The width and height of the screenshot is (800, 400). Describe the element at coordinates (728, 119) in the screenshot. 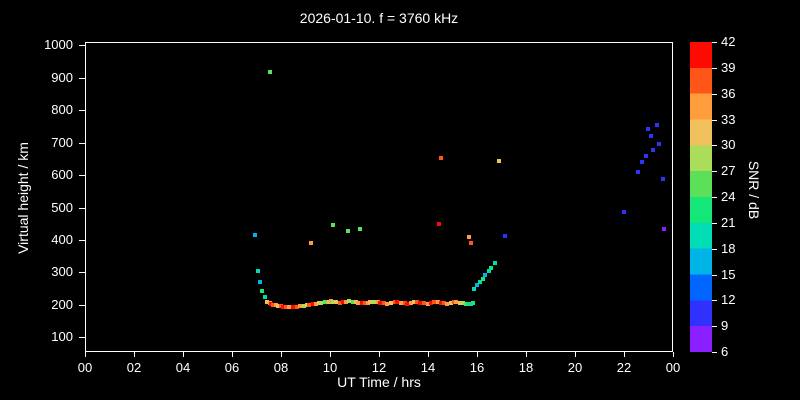

I see `colorbar-tick-label: 33` at that location.